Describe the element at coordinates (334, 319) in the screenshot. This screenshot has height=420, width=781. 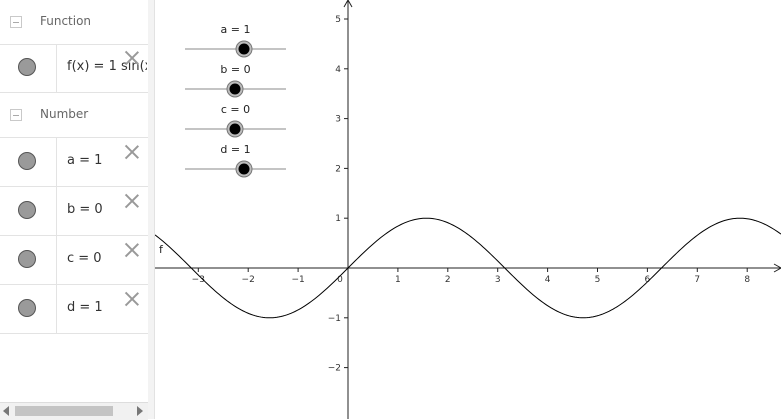
I see `y-tick-label: −1` at that location.